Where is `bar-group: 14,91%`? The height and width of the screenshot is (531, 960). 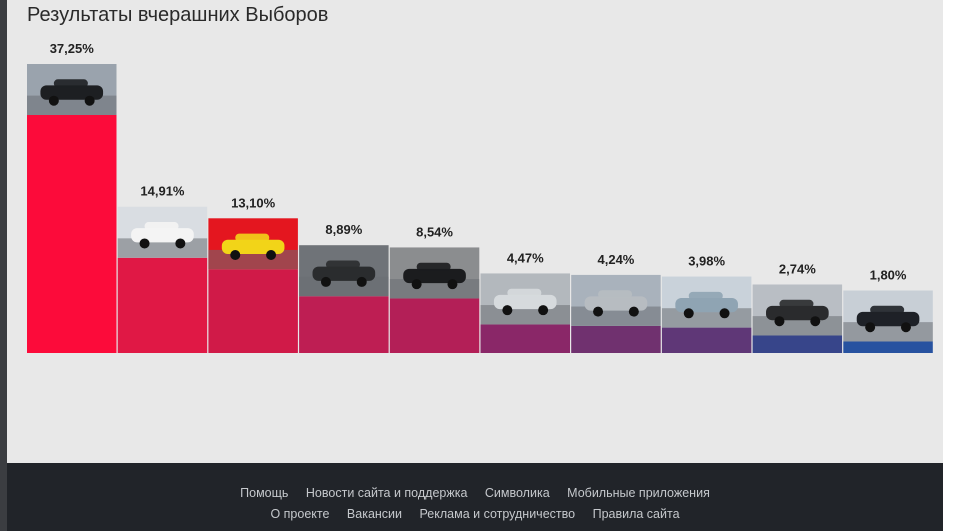 bar-group: 14,91% is located at coordinates (162, 268).